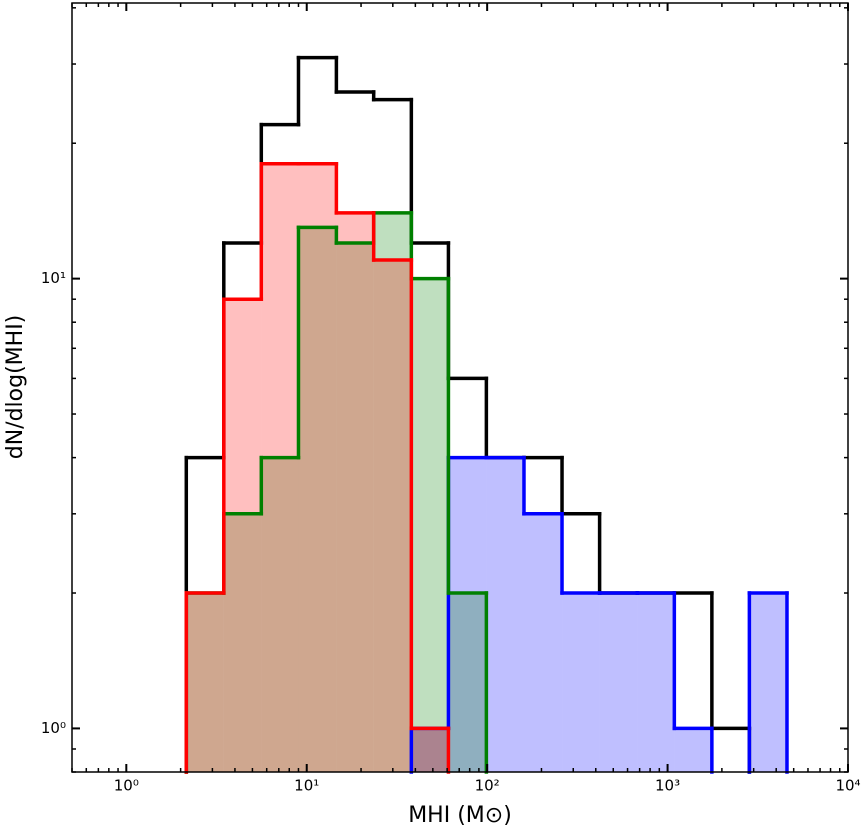 This screenshot has width=863, height=837. I want to click on x-tick-label: 10⁰, so click(126, 786).